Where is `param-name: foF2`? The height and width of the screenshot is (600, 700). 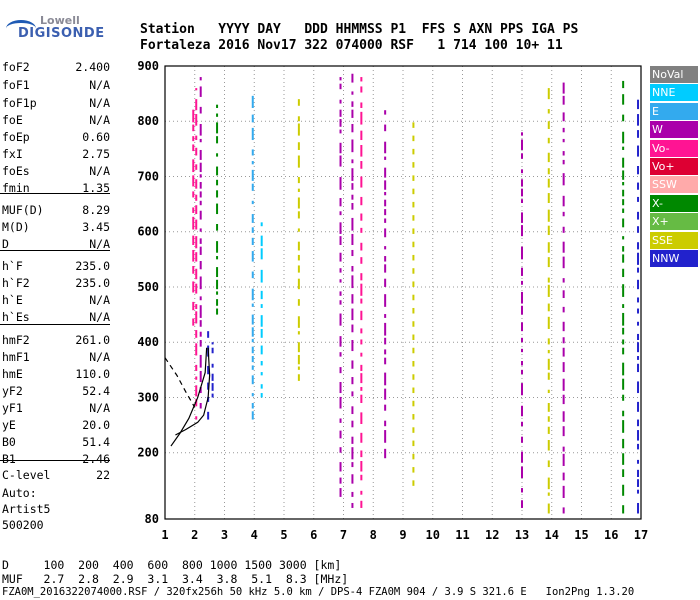
param-name: foF2 is located at coordinates (16, 67).